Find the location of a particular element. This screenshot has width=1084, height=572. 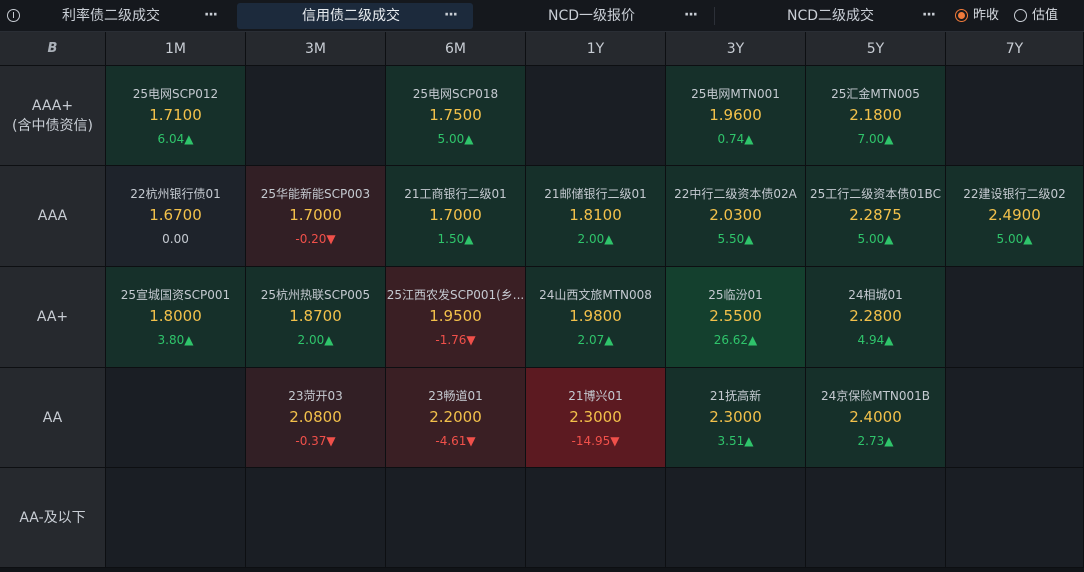

bond-cell: 25临汾01 2.5500 26.62▲ is located at coordinates (736, 317).